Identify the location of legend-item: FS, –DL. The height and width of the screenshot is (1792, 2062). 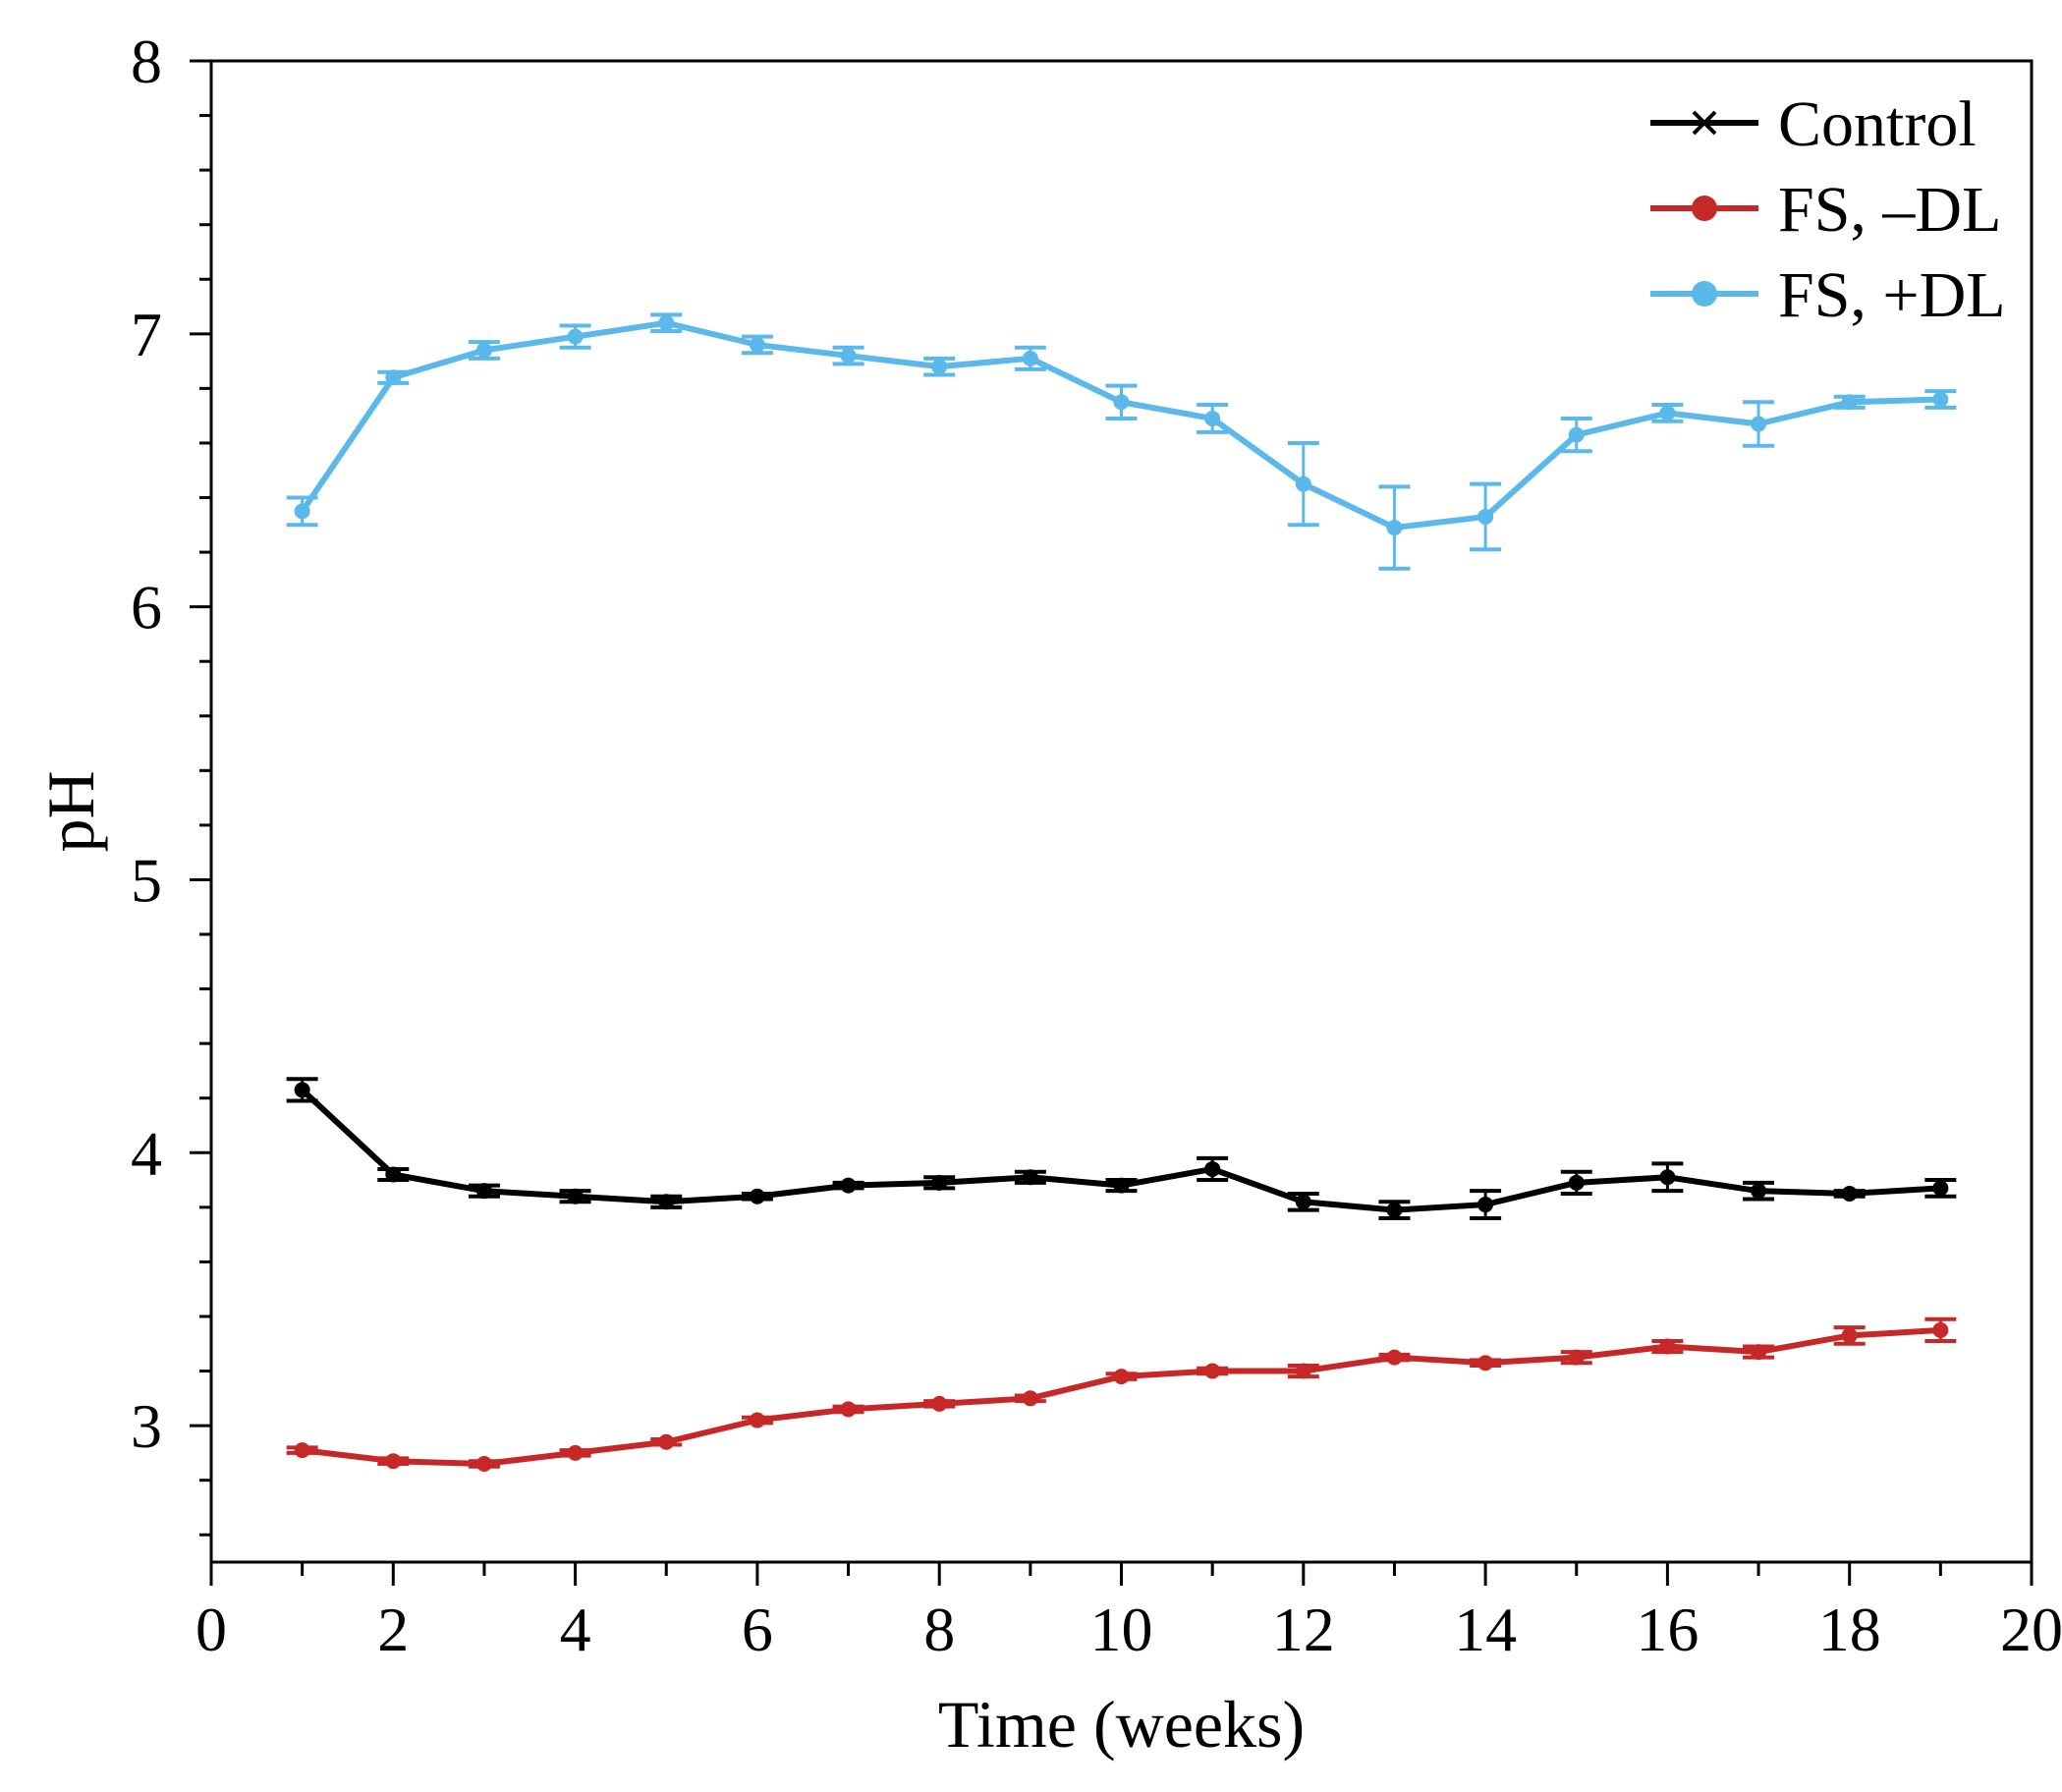
(1826, 210).